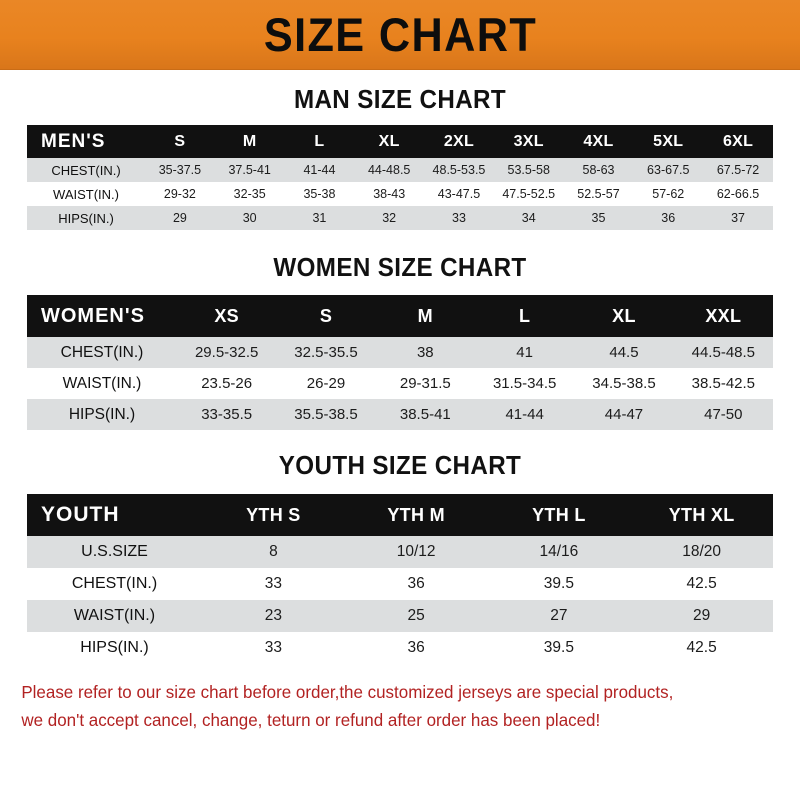 The image size is (800, 800). I want to click on youth-corner-label: YOUTH, so click(114, 515).